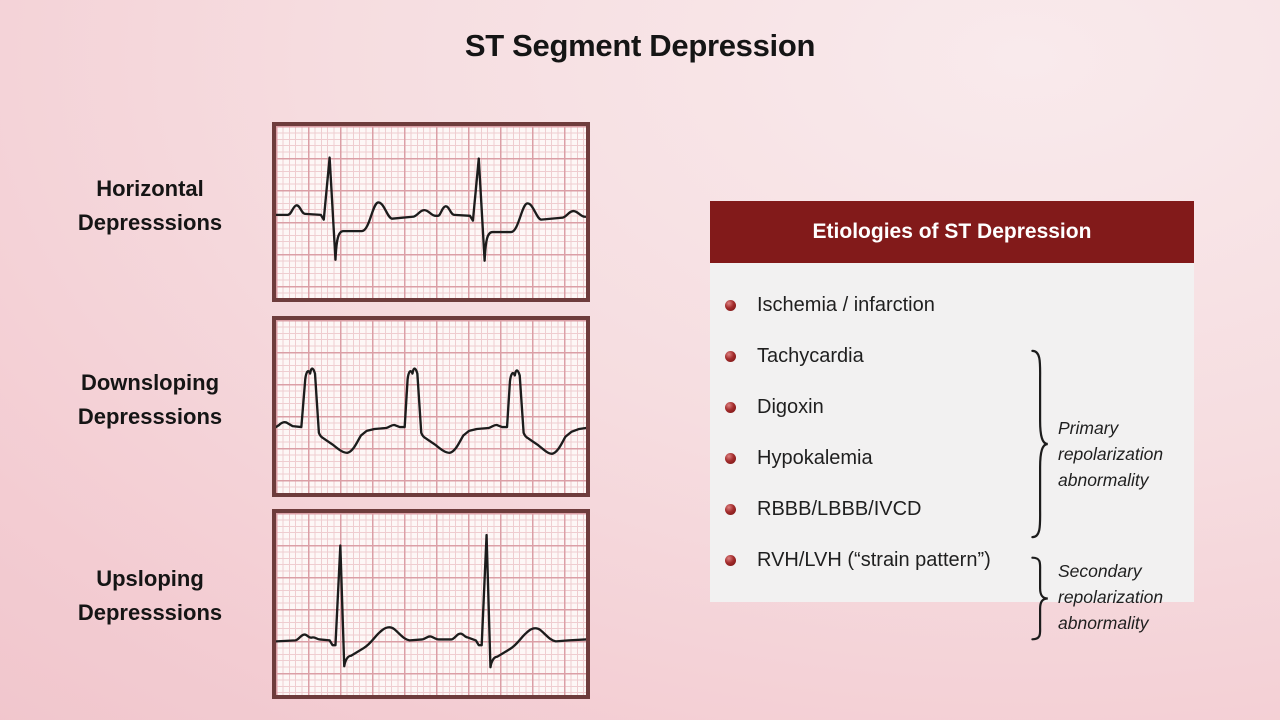 The height and width of the screenshot is (720, 1280). I want to click on primary-group-label: Primary repolarization abnormality, so click(1111, 454).